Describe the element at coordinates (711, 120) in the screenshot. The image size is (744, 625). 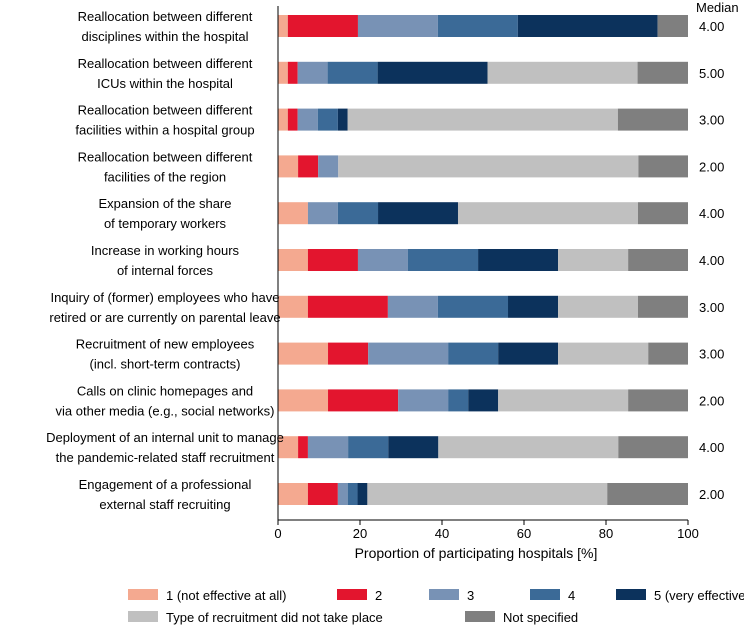
I see `median-value-3: 3.00` at that location.